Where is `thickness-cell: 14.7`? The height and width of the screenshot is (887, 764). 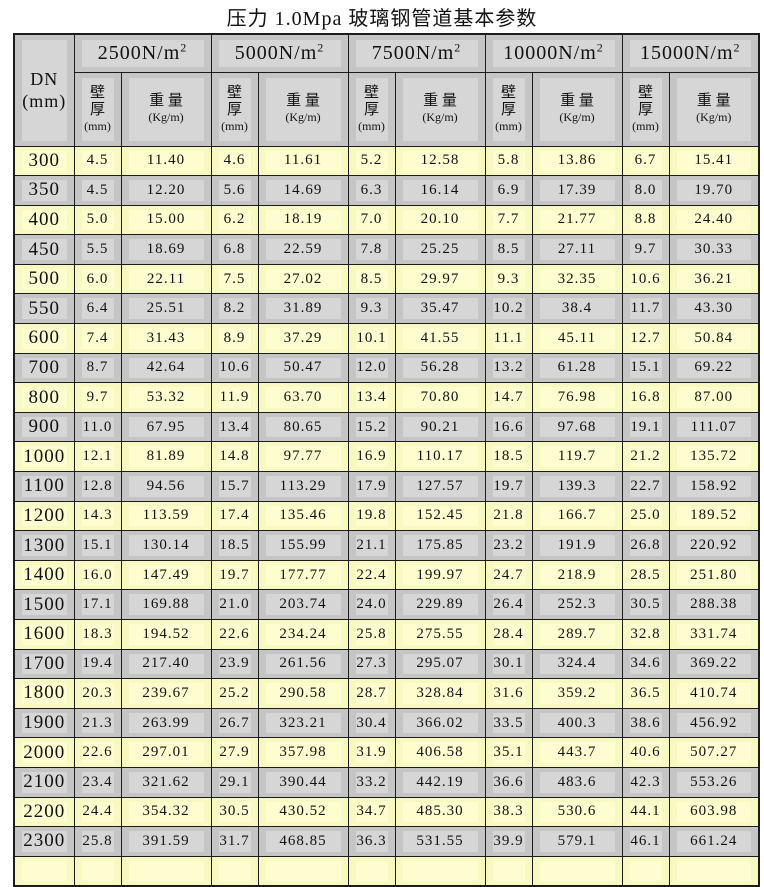
thickness-cell: 14.7 is located at coordinates (508, 397).